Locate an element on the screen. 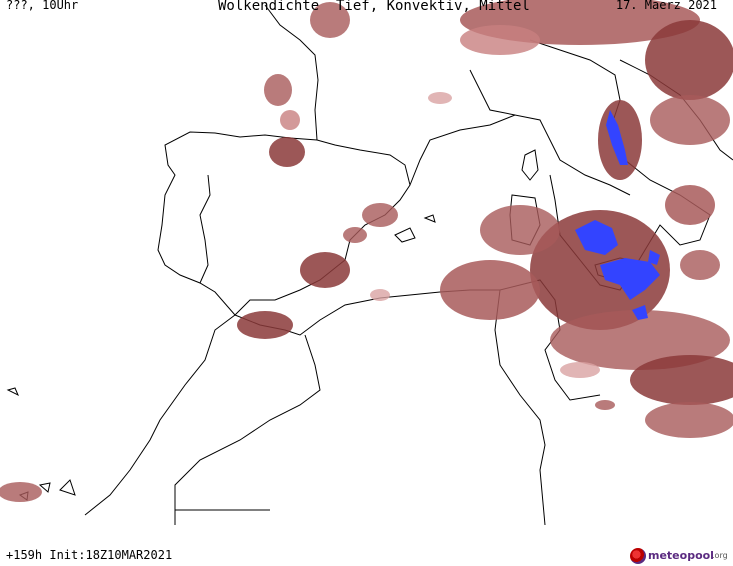 Image resolution: width=733 pixels, height=566 pixels. model-run-info: +159h Init:18Z10MAR2021 is located at coordinates (89, 555).